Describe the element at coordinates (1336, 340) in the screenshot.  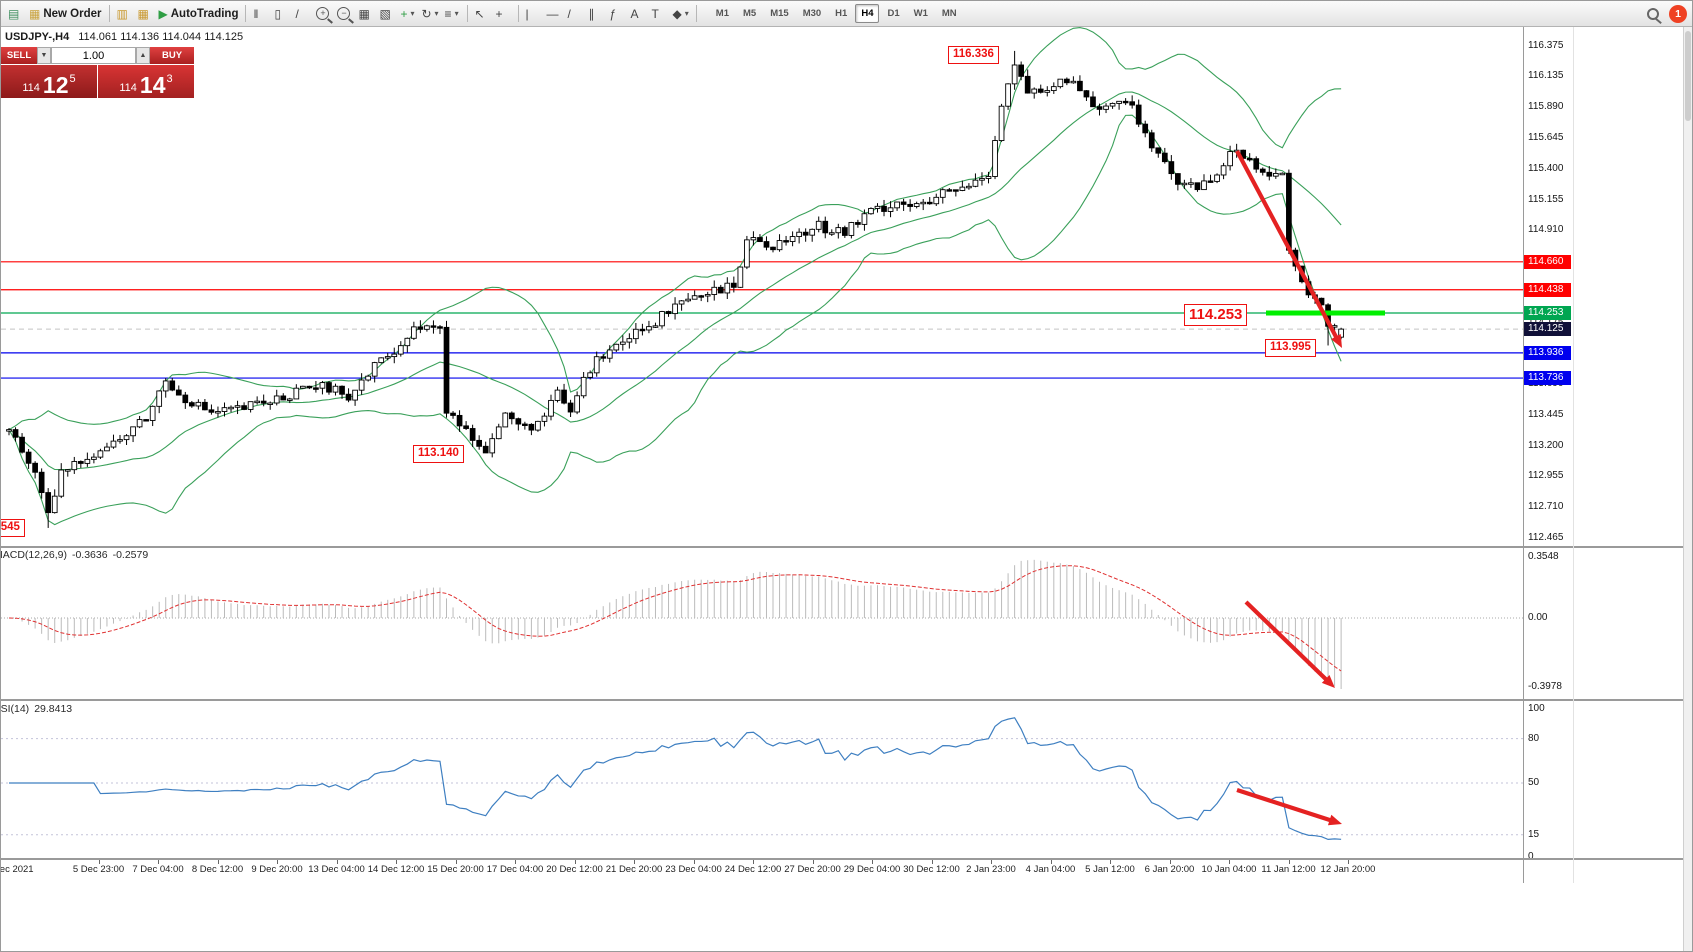
I see `price-down-arrow-head` at that location.